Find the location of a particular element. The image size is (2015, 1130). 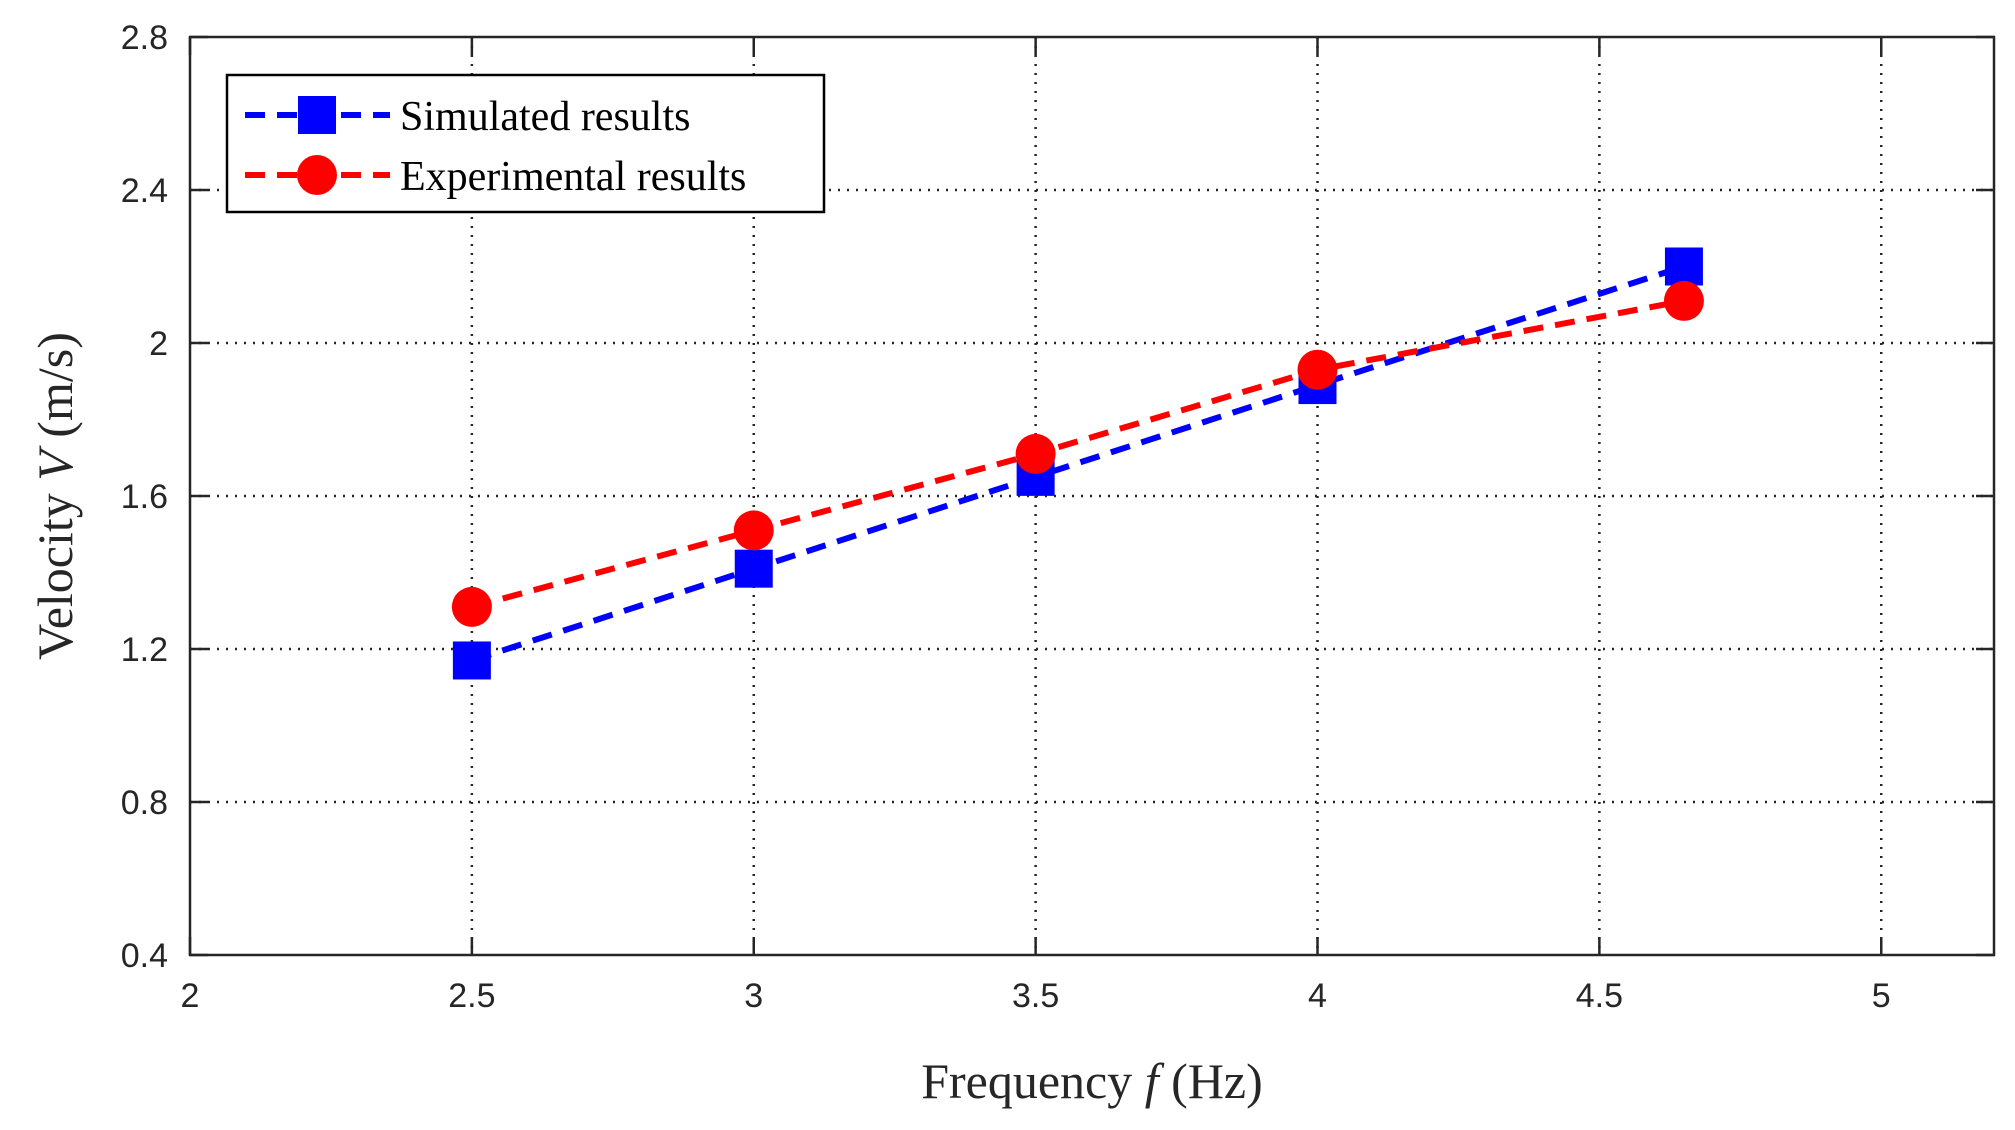

y-tick-label: 2.8 is located at coordinates (144, 38).